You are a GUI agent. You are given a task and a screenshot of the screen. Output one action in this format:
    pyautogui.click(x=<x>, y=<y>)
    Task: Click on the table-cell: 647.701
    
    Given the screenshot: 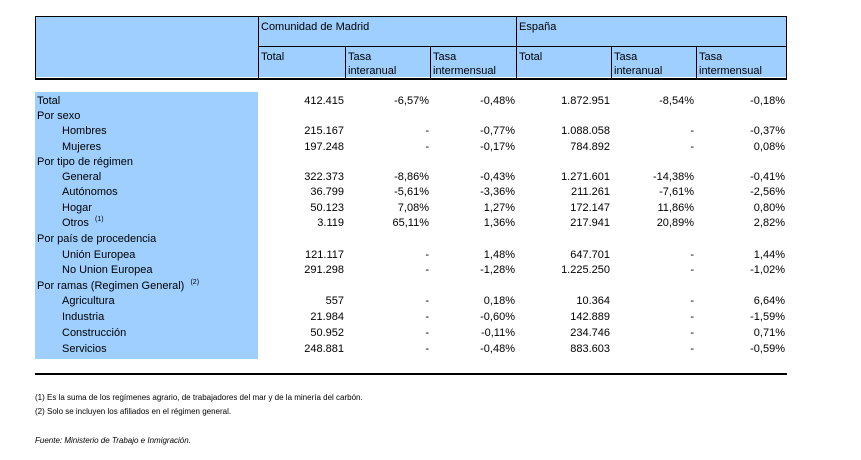 What is the action you would take?
    pyautogui.click(x=590, y=255)
    